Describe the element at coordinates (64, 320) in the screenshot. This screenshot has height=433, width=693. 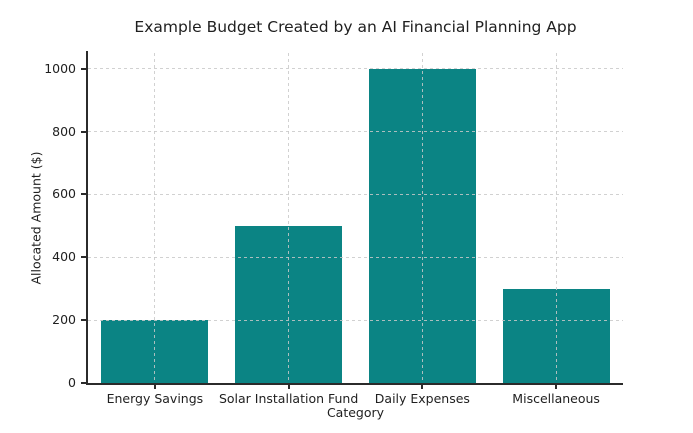
I see `y-tick-label-200: 200` at that location.